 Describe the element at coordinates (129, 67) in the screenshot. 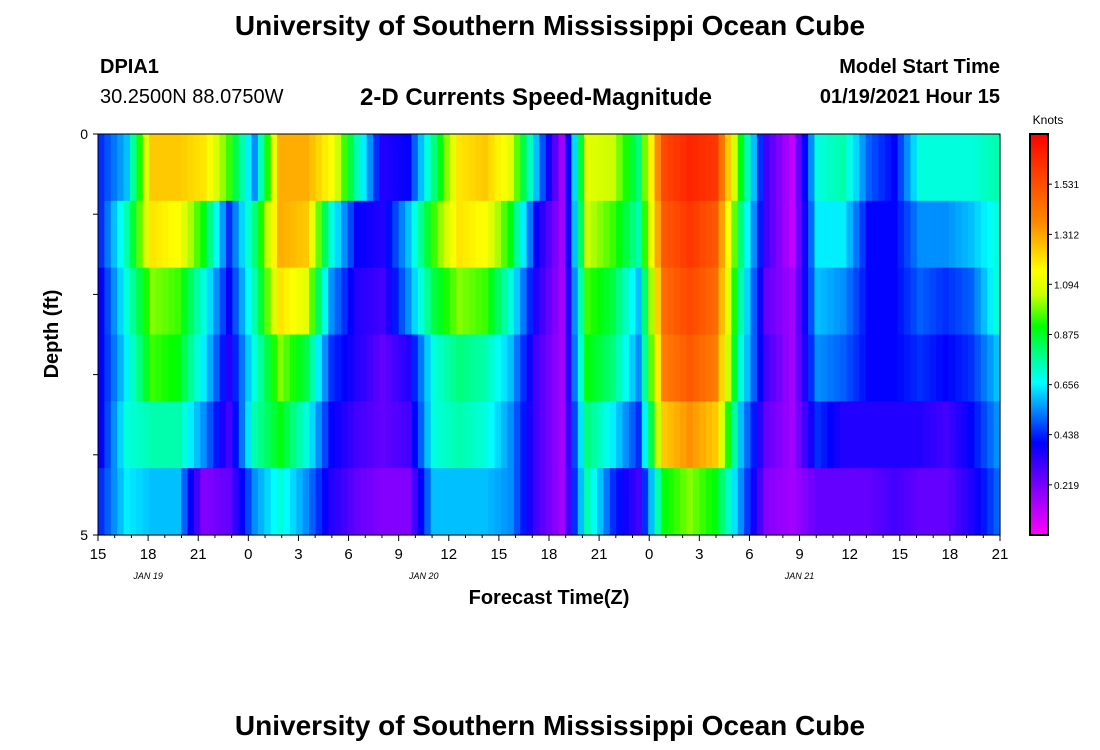

I see `station-id: DPIA1` at that location.